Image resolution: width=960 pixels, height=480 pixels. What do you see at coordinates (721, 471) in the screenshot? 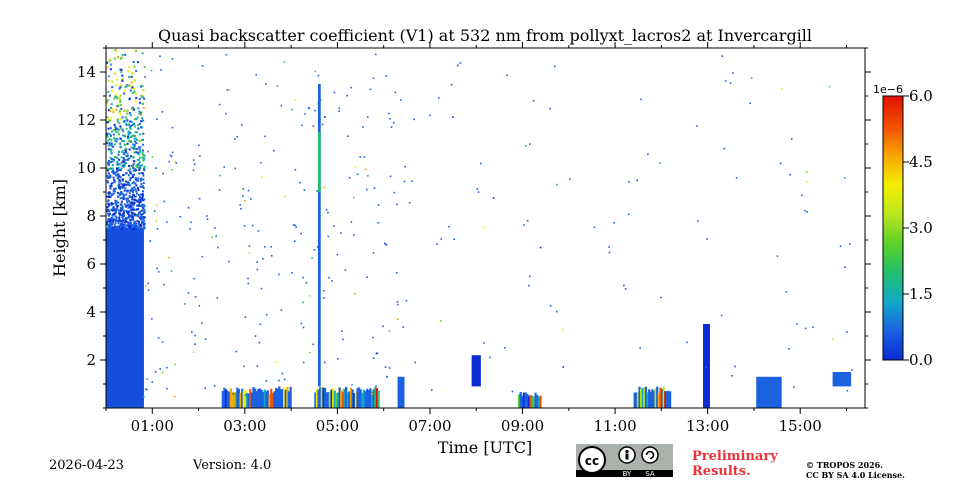
I see `preliminary-line-2: Results.` at bounding box center [721, 471].